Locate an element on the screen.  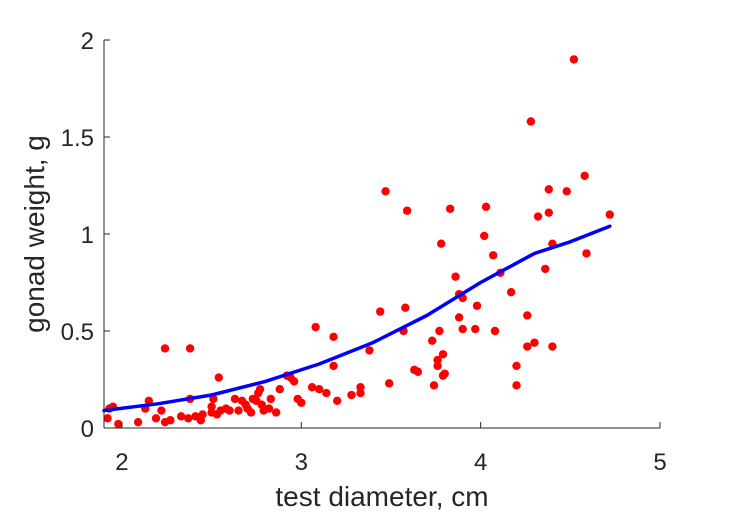
y-tick-label: 1 is located at coordinates (87, 235).